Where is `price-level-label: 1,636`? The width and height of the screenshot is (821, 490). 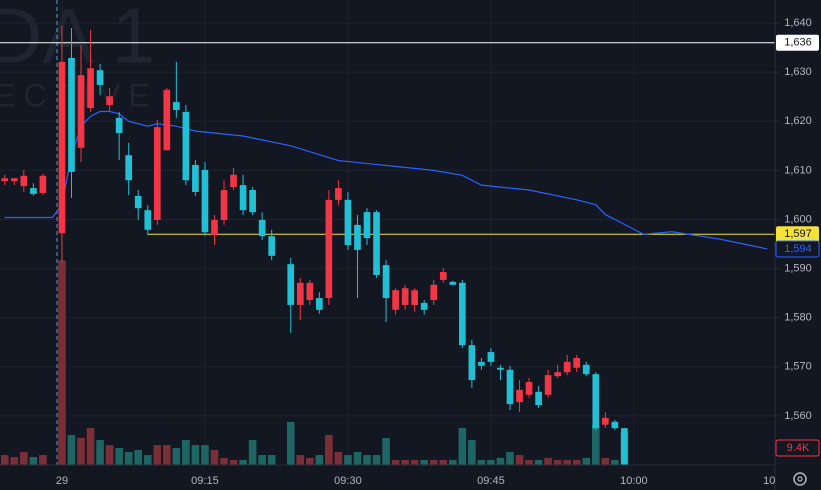 price-level-label: 1,636 is located at coordinates (798, 43).